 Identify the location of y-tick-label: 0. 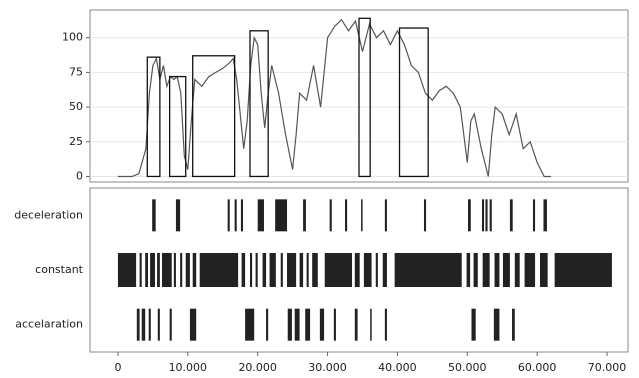
(79, 175).